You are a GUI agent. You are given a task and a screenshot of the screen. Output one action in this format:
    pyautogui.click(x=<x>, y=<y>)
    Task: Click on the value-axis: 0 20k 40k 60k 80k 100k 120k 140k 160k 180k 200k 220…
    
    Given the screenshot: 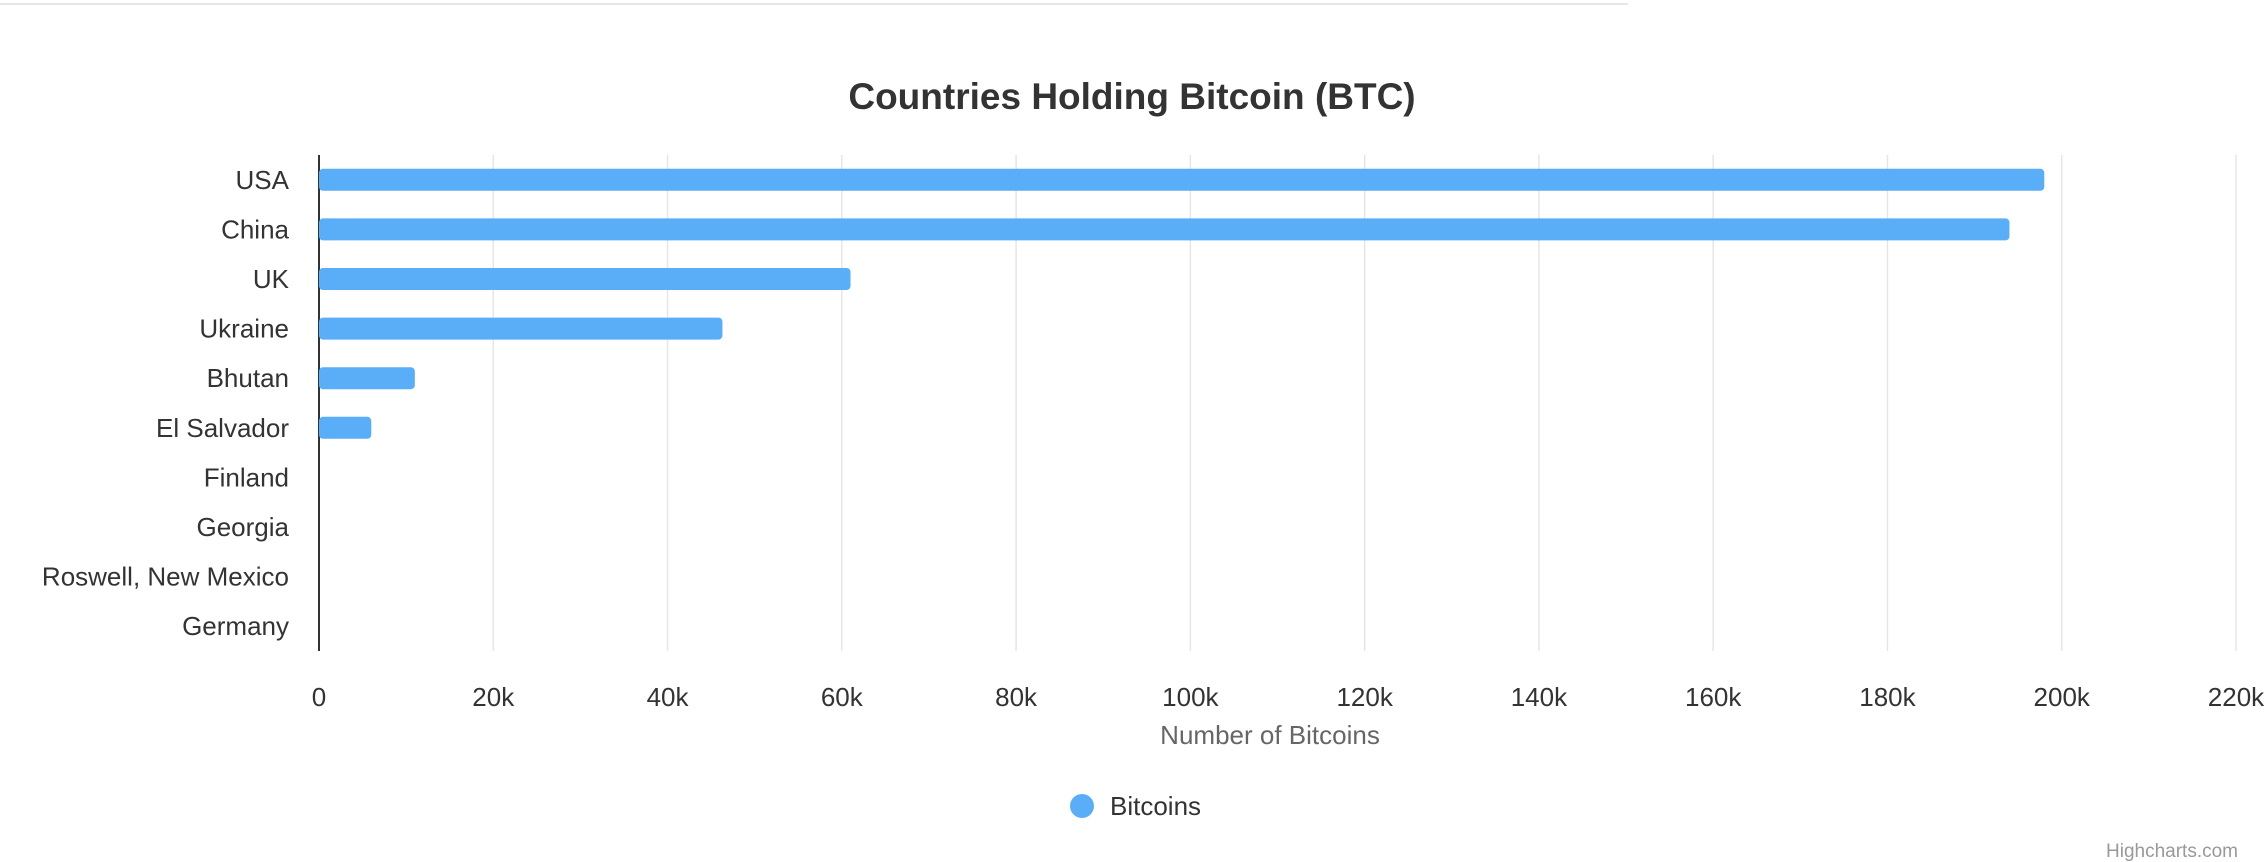 What is the action you would take?
    pyautogui.click(x=1288, y=697)
    